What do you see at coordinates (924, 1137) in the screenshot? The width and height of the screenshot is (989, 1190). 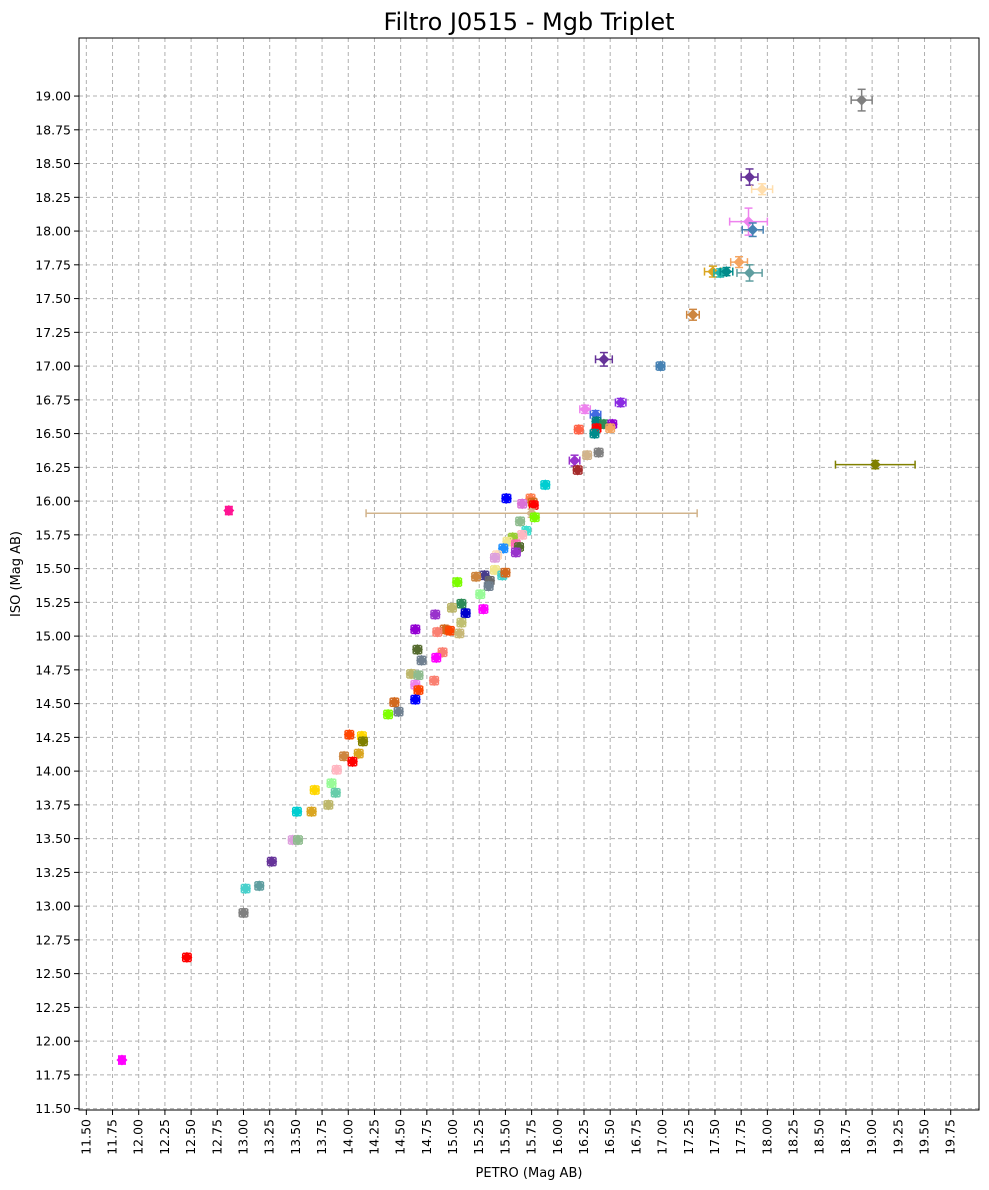 I see `x-tick-label: 19.50` at bounding box center [924, 1137].